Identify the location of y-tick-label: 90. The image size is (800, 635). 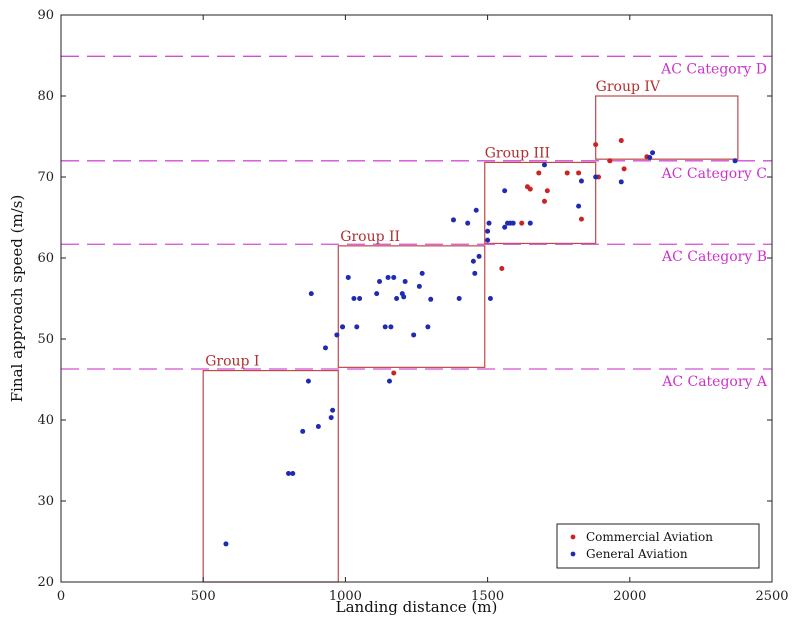
(45, 15).